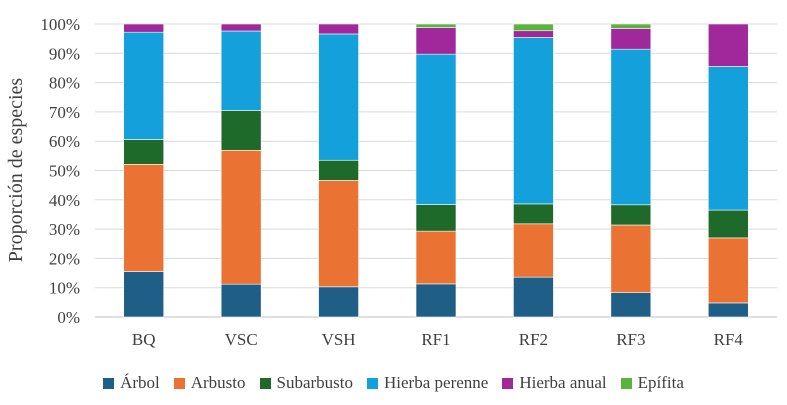  Describe the element at coordinates (241, 339) in the screenshot. I see `x-tick-label: VSC` at that location.